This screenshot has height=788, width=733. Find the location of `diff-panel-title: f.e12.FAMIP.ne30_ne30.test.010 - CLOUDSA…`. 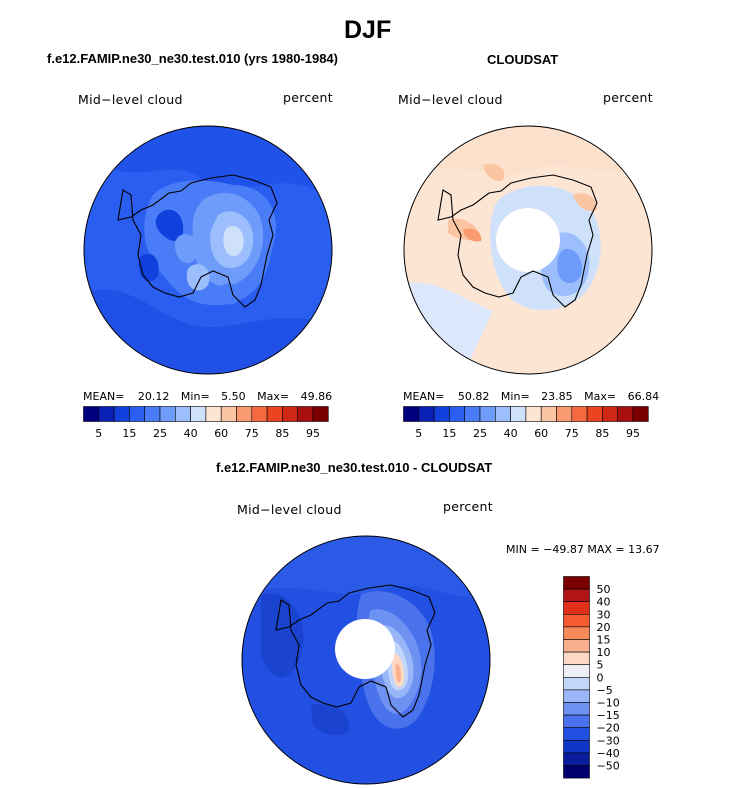

diff-panel-title: f.e12.FAMIP.ne30_ne30.test.010 - CLOUDSA… is located at coordinates (354, 467).